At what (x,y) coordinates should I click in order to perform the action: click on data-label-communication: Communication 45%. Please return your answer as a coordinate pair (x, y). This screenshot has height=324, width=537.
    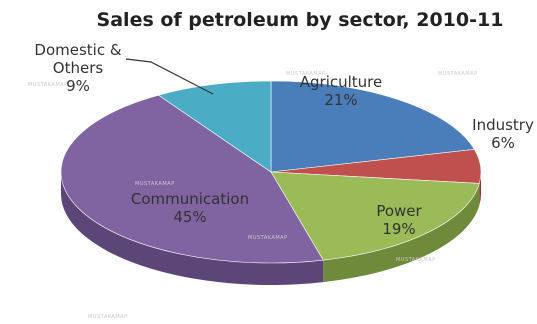
    Looking at the image, I should click on (190, 208).